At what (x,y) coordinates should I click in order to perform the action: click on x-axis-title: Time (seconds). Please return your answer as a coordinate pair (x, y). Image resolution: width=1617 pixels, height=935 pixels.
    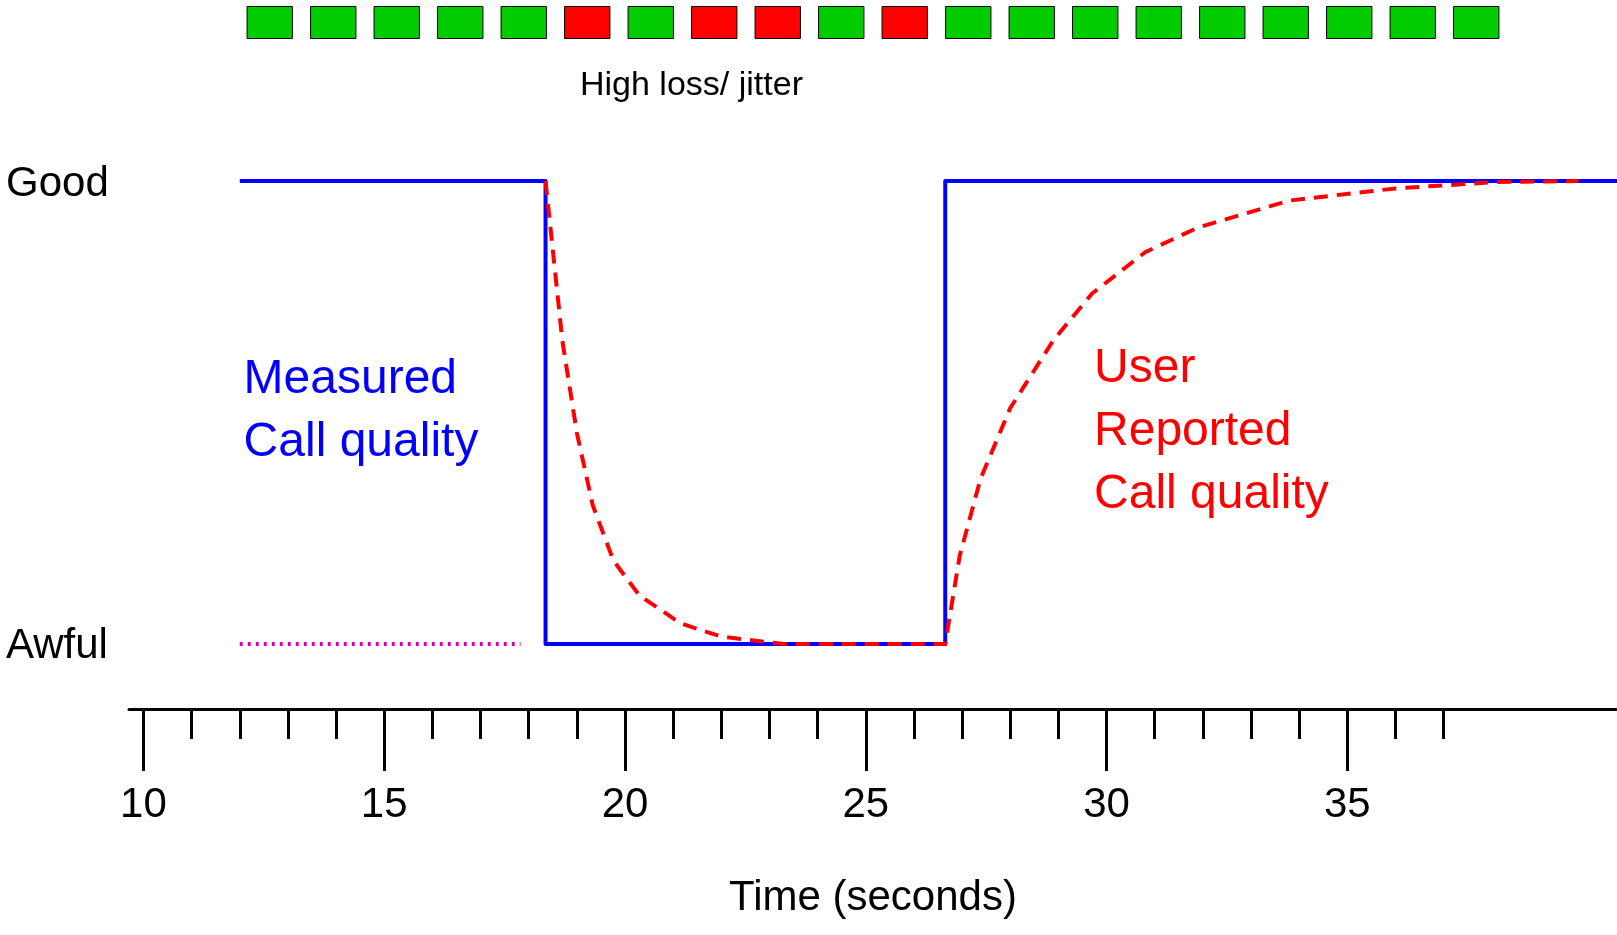
    Looking at the image, I should click on (873, 895).